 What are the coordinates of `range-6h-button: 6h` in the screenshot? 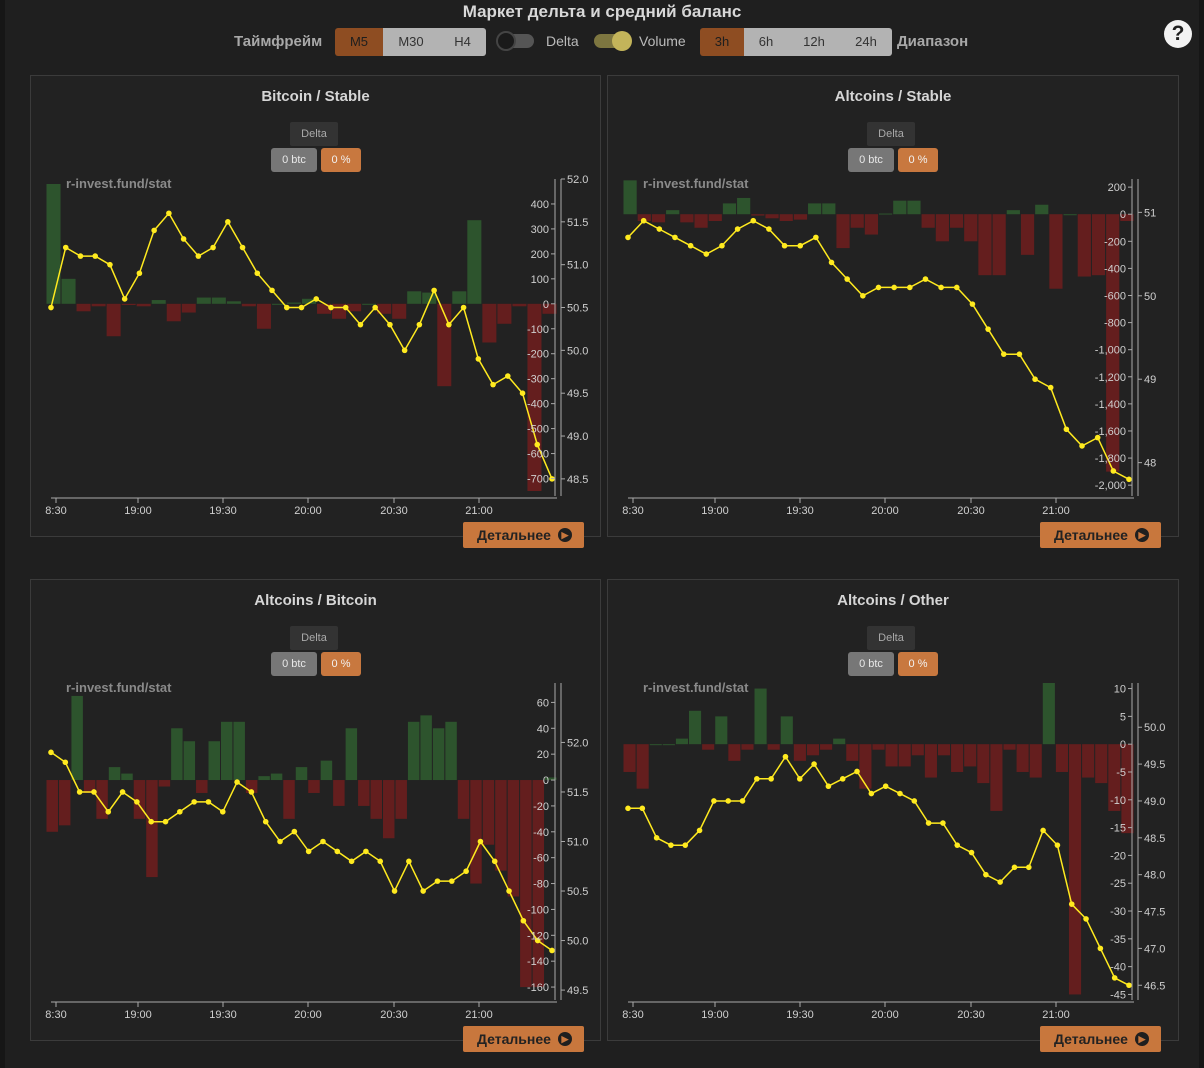 It's located at (766, 42).